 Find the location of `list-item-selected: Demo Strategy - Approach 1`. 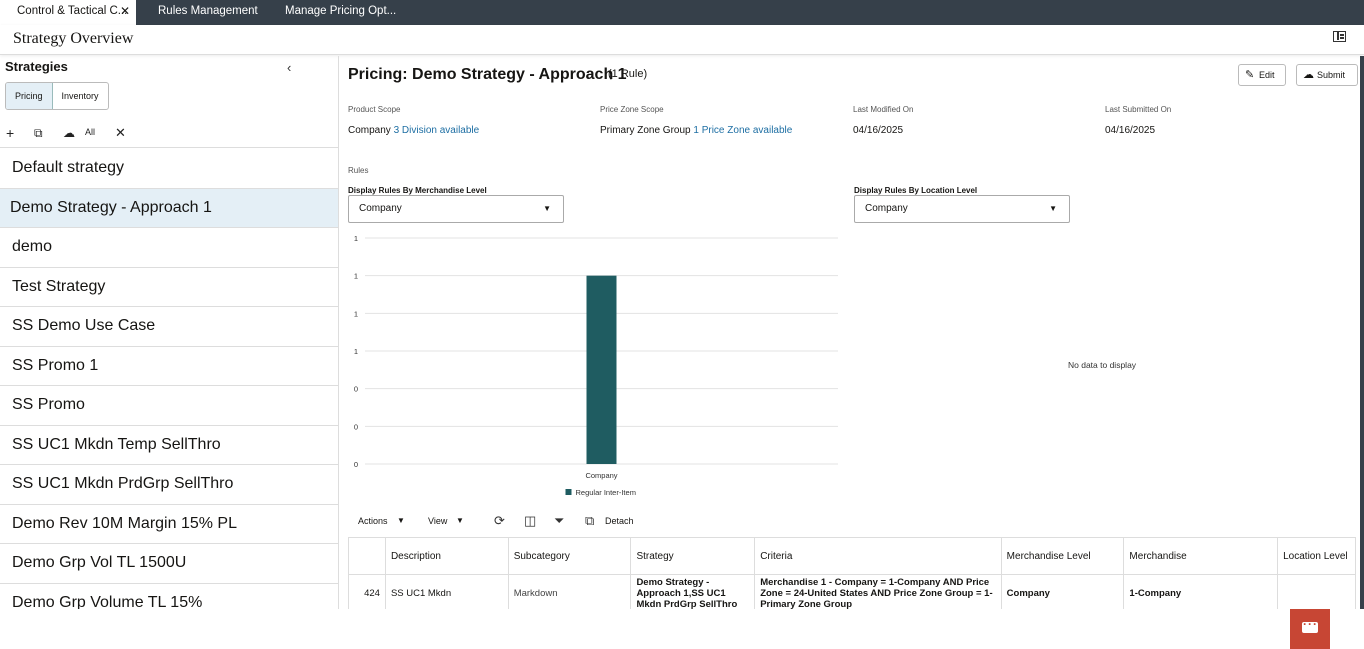

list-item-selected: Demo Strategy - Approach 1 is located at coordinates (169, 208).